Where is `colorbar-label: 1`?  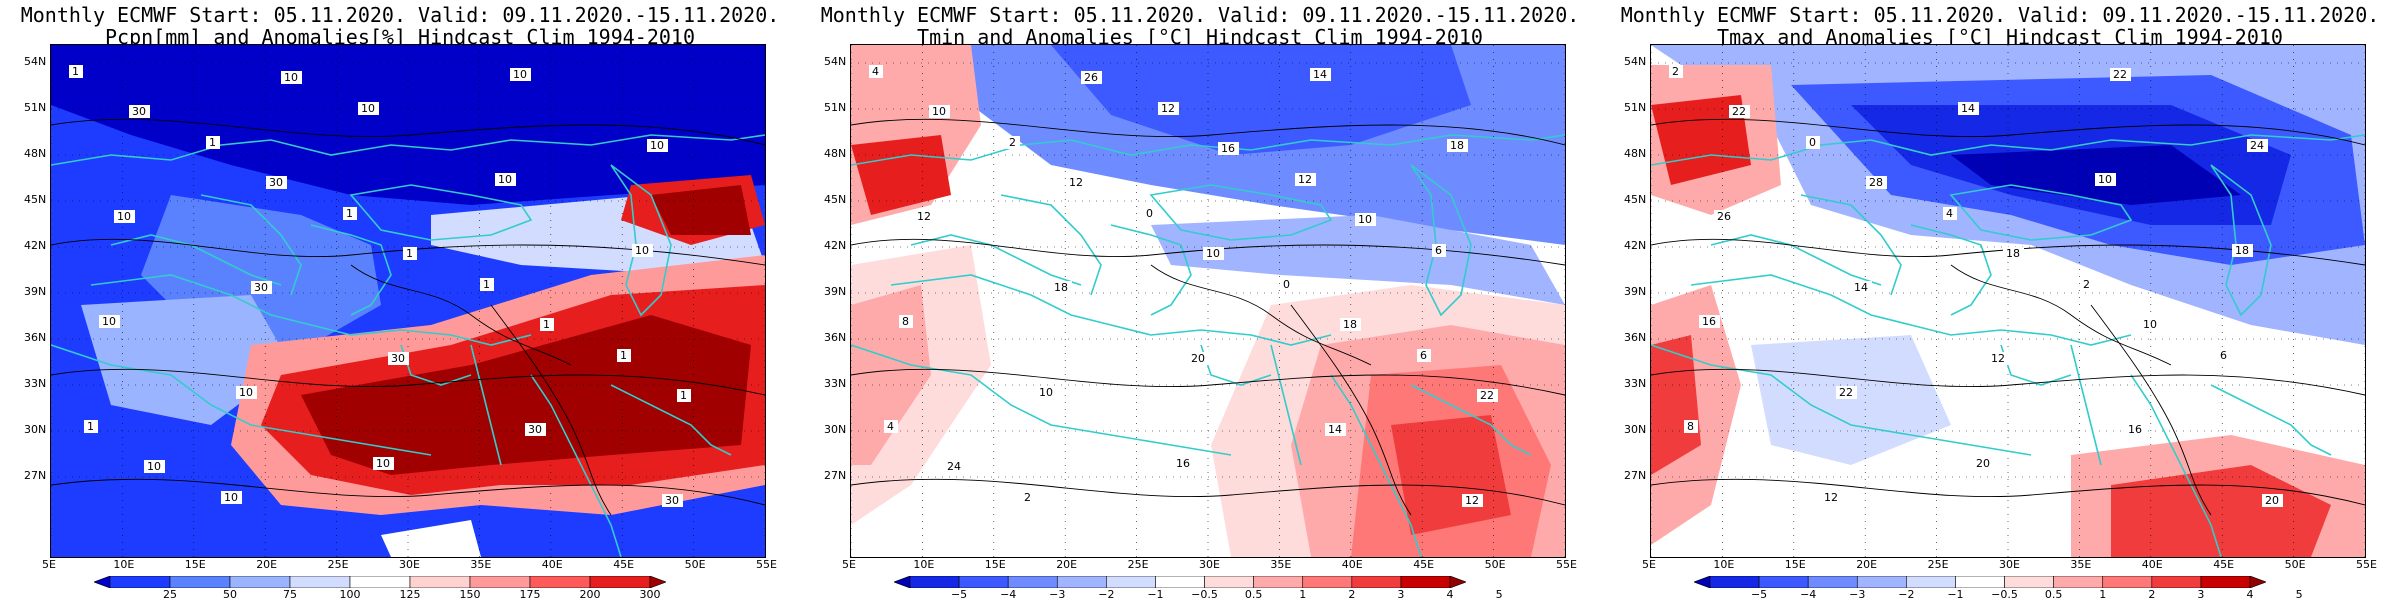 colorbar-label: 1 is located at coordinates (2103, 594).